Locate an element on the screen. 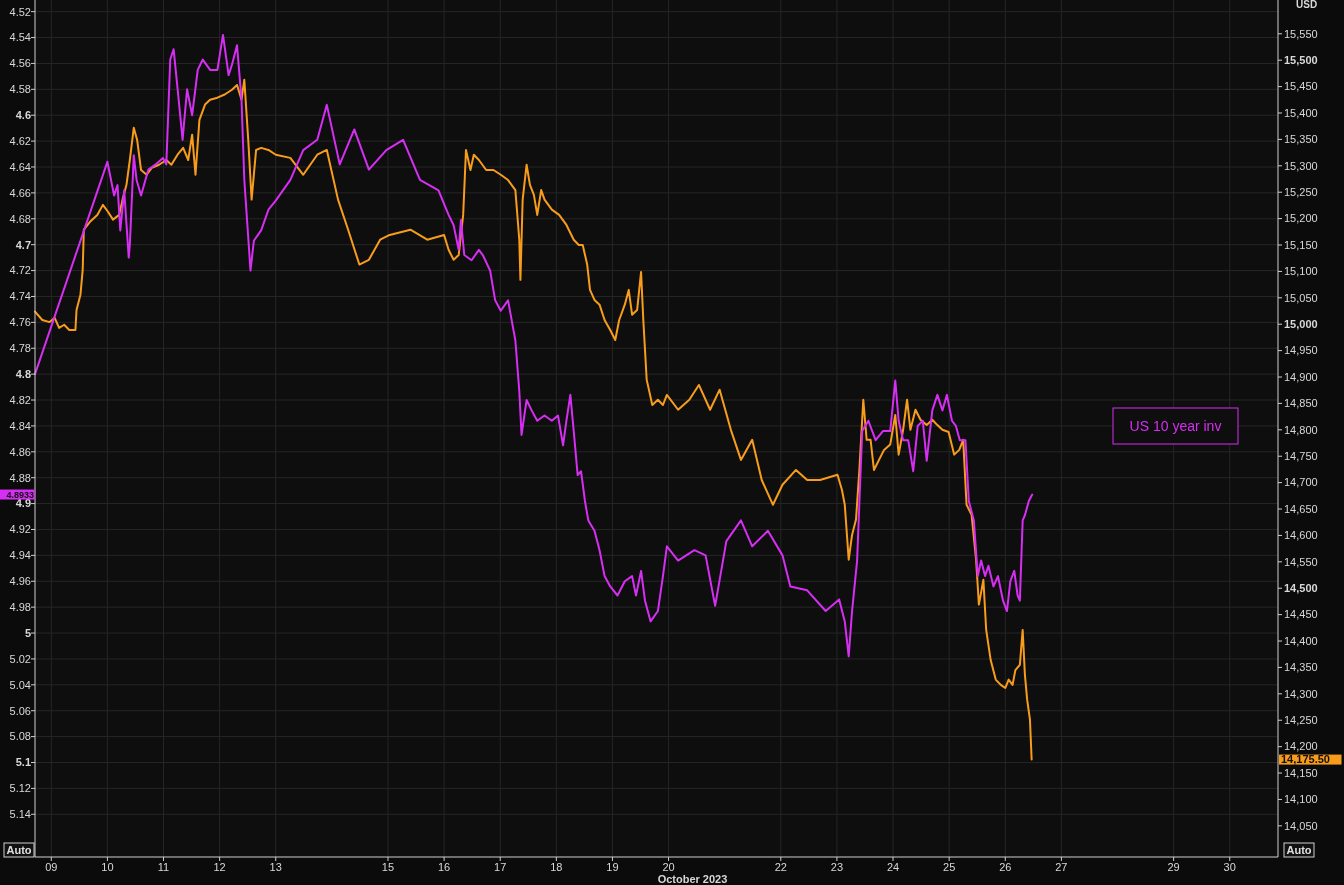  y-tick-label: 5 is located at coordinates (27, 632).